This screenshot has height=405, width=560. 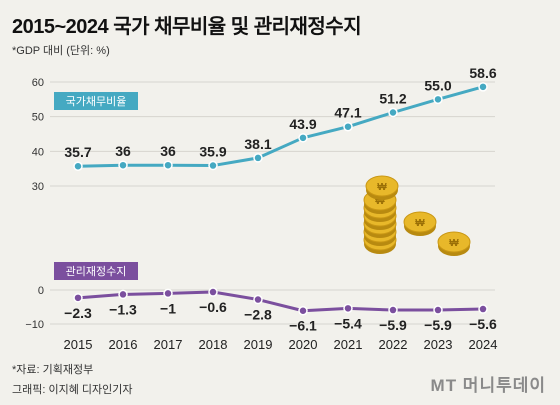 What do you see at coordinates (213, 344) in the screenshot?
I see `xtick-2018: 2018` at bounding box center [213, 344].